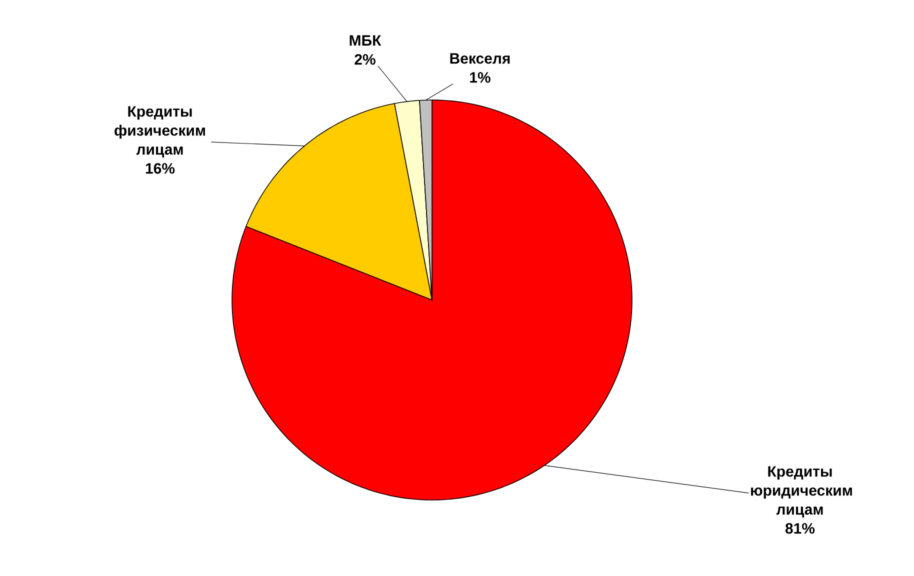  I want to click on data-label: 81%, so click(800, 528).